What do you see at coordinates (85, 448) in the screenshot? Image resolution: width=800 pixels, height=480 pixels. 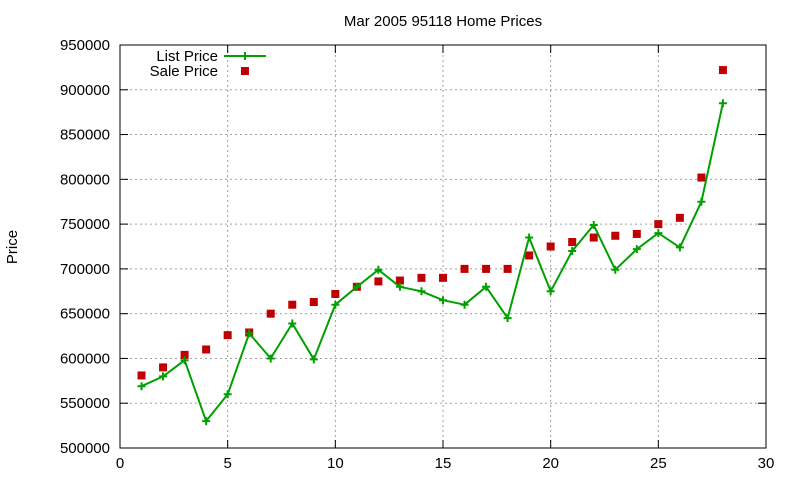 I see `y-tick-label: 500000` at bounding box center [85, 448].